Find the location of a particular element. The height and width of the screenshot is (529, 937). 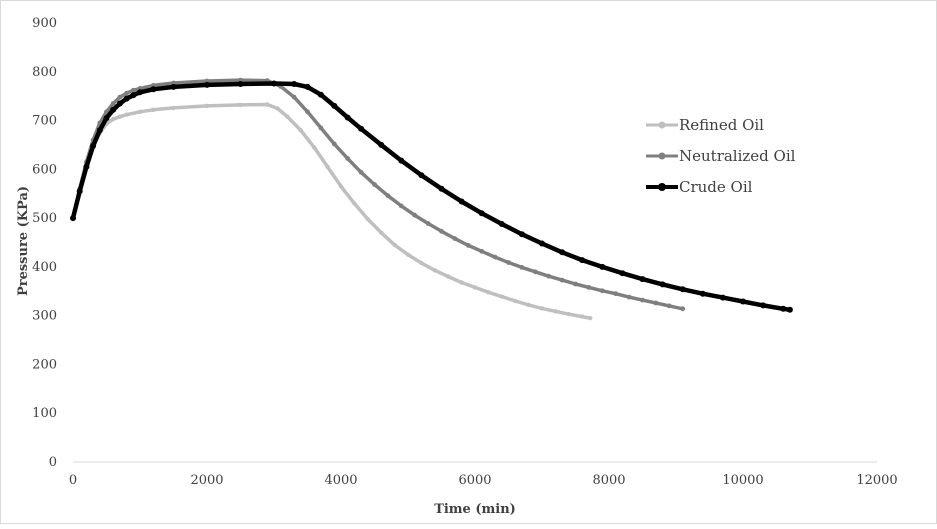

x-tick-label: 6000 is located at coordinates (474, 480).